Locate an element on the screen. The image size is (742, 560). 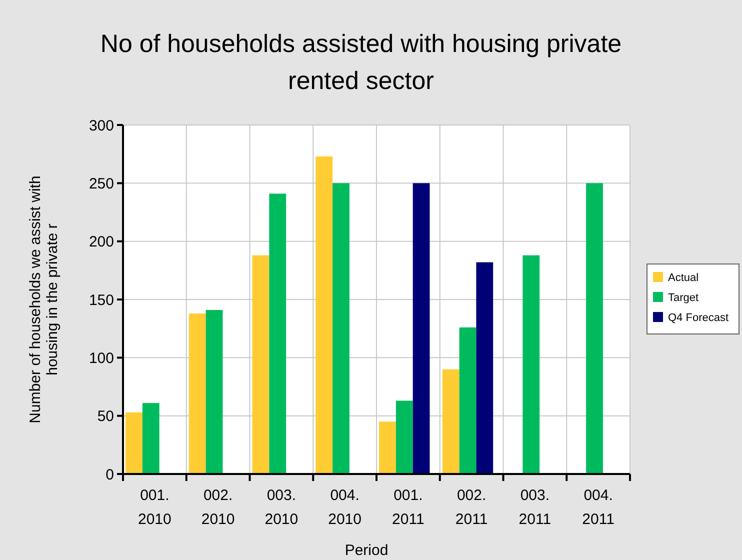
x-tick-label: 002. 2011 is located at coordinates (471, 507).